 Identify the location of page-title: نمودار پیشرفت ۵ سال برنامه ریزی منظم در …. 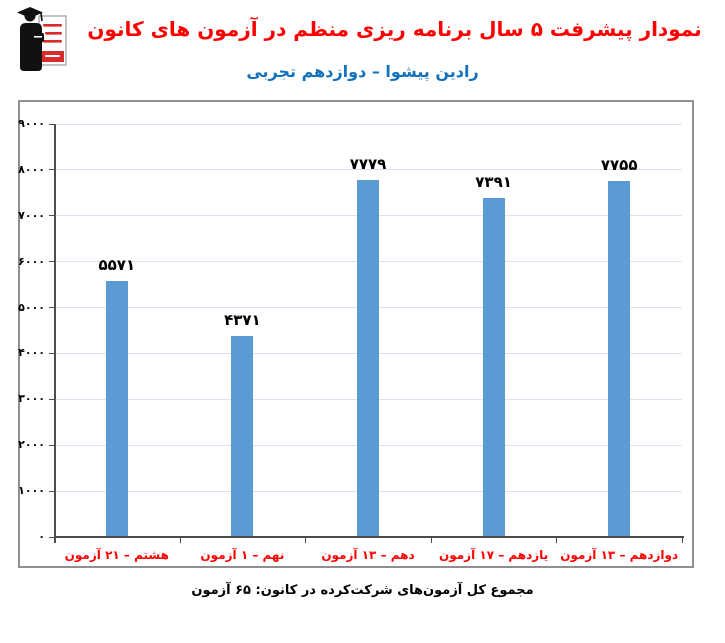
(394, 29).